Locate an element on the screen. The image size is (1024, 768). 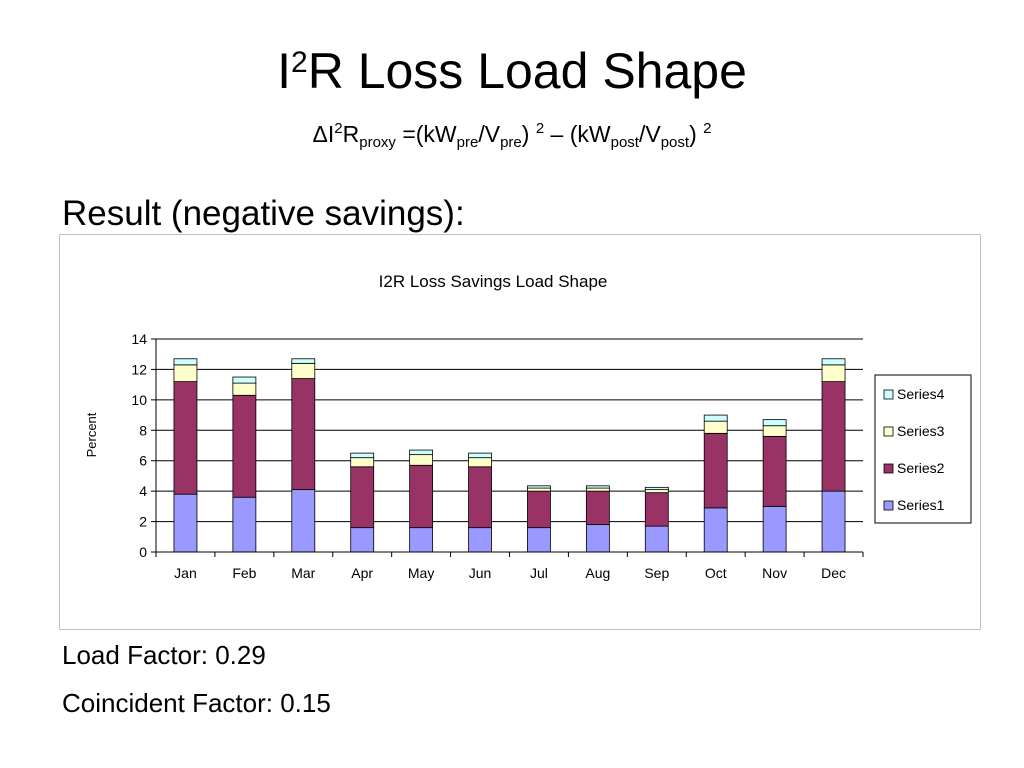
legend: Series4 Series3 Series2 Series1 is located at coordinates (923, 449).